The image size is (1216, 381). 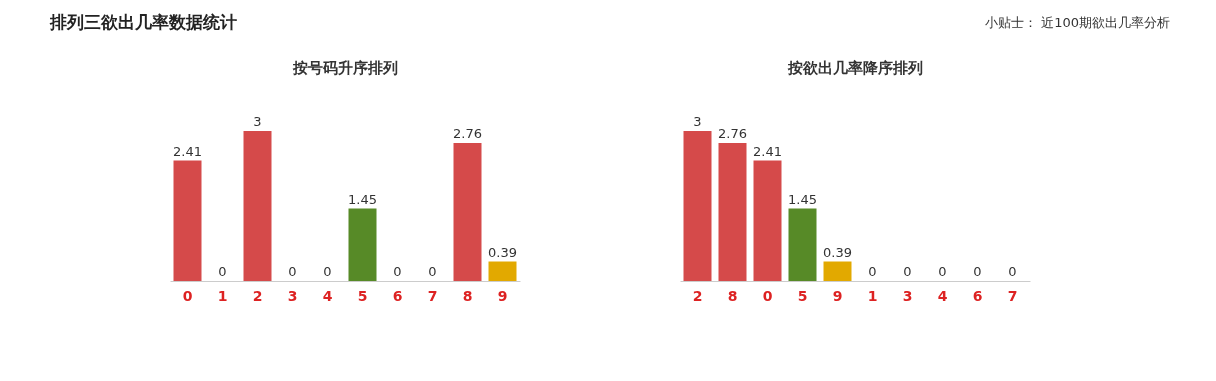 What do you see at coordinates (1077, 22) in the screenshot?
I see `text: 小贴士： 近100期欲出几率分析` at bounding box center [1077, 22].